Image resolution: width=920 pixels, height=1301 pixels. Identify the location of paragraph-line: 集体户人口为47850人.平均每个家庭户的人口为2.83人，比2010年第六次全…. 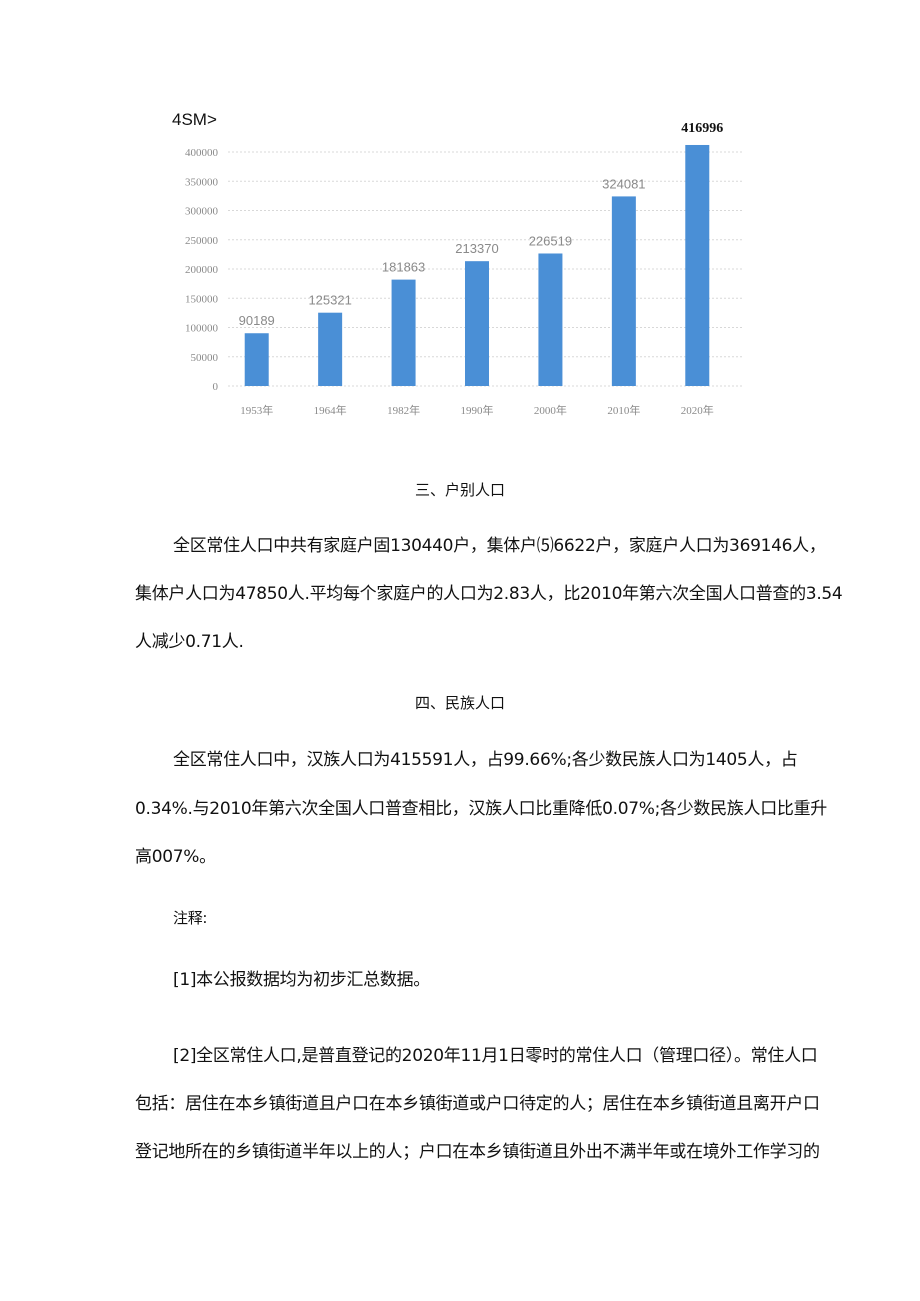
(489, 594).